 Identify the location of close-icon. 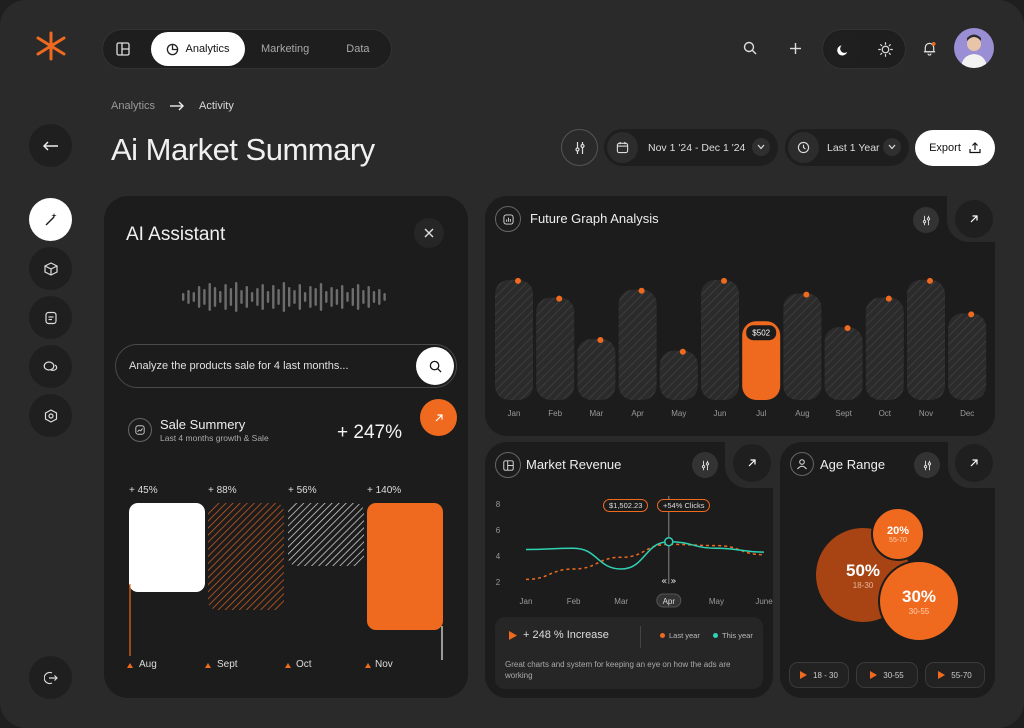
(429, 233).